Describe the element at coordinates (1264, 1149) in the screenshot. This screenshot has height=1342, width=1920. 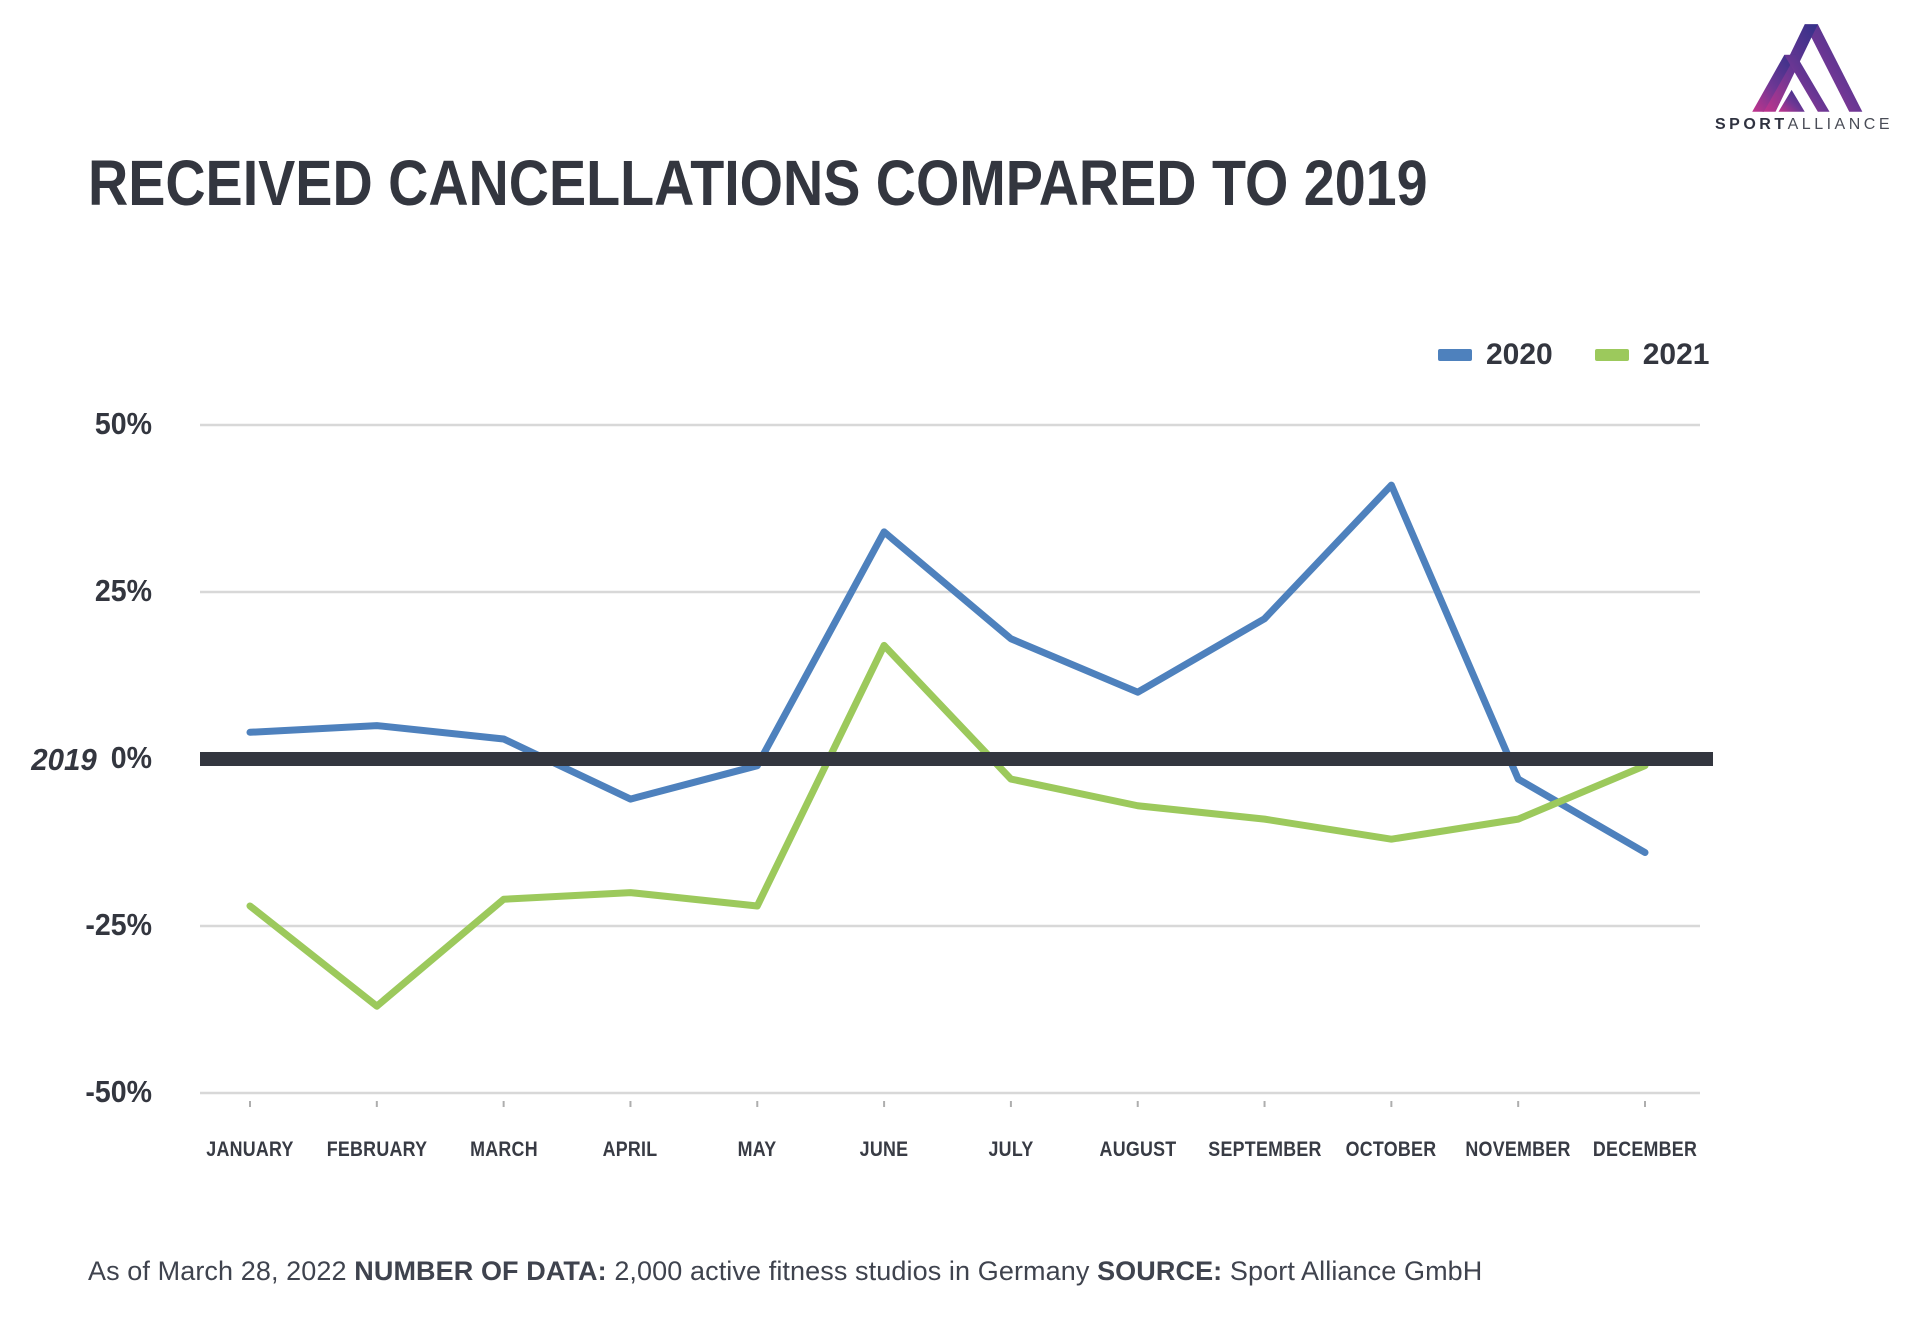
I see `x-axis-label-september: SEPTEMBER` at that location.